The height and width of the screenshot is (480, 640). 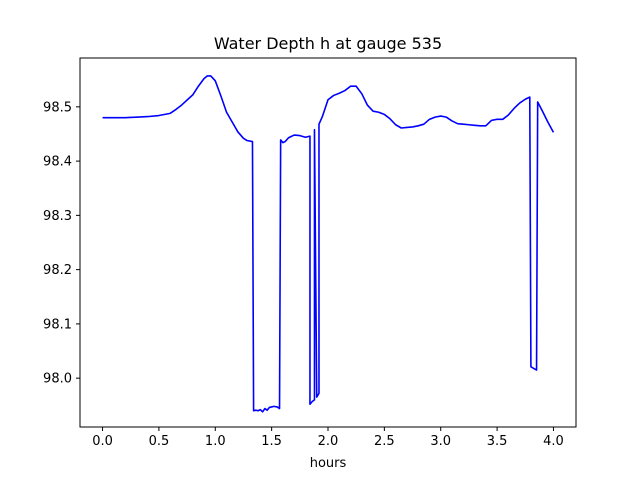 What do you see at coordinates (328, 43) in the screenshot?
I see `chart-title: Water Depth h at gauge 535` at bounding box center [328, 43].